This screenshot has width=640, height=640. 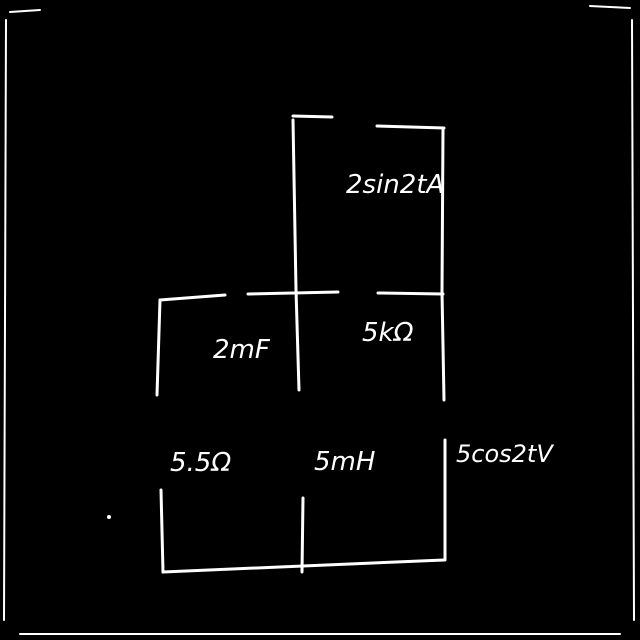 What do you see at coordinates (158, 347) in the screenshot?
I see `wire-left-vertical-upper` at bounding box center [158, 347].